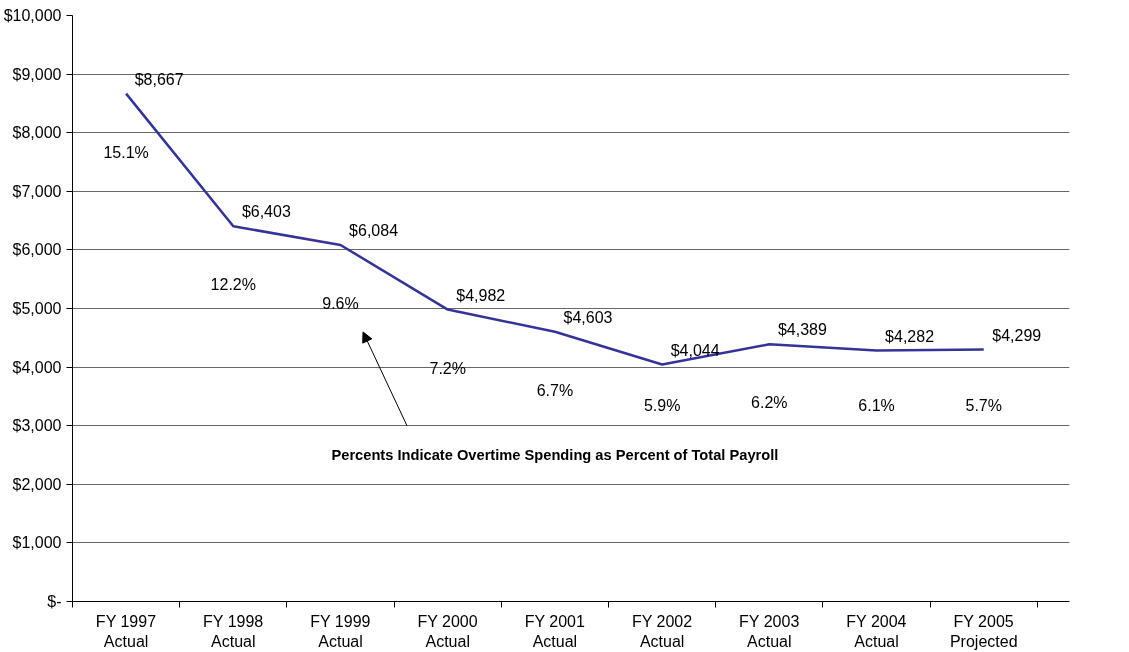 The width and height of the screenshot is (1129, 652). What do you see at coordinates (126, 152) in the screenshot?
I see `annotation: 15.1%` at bounding box center [126, 152].